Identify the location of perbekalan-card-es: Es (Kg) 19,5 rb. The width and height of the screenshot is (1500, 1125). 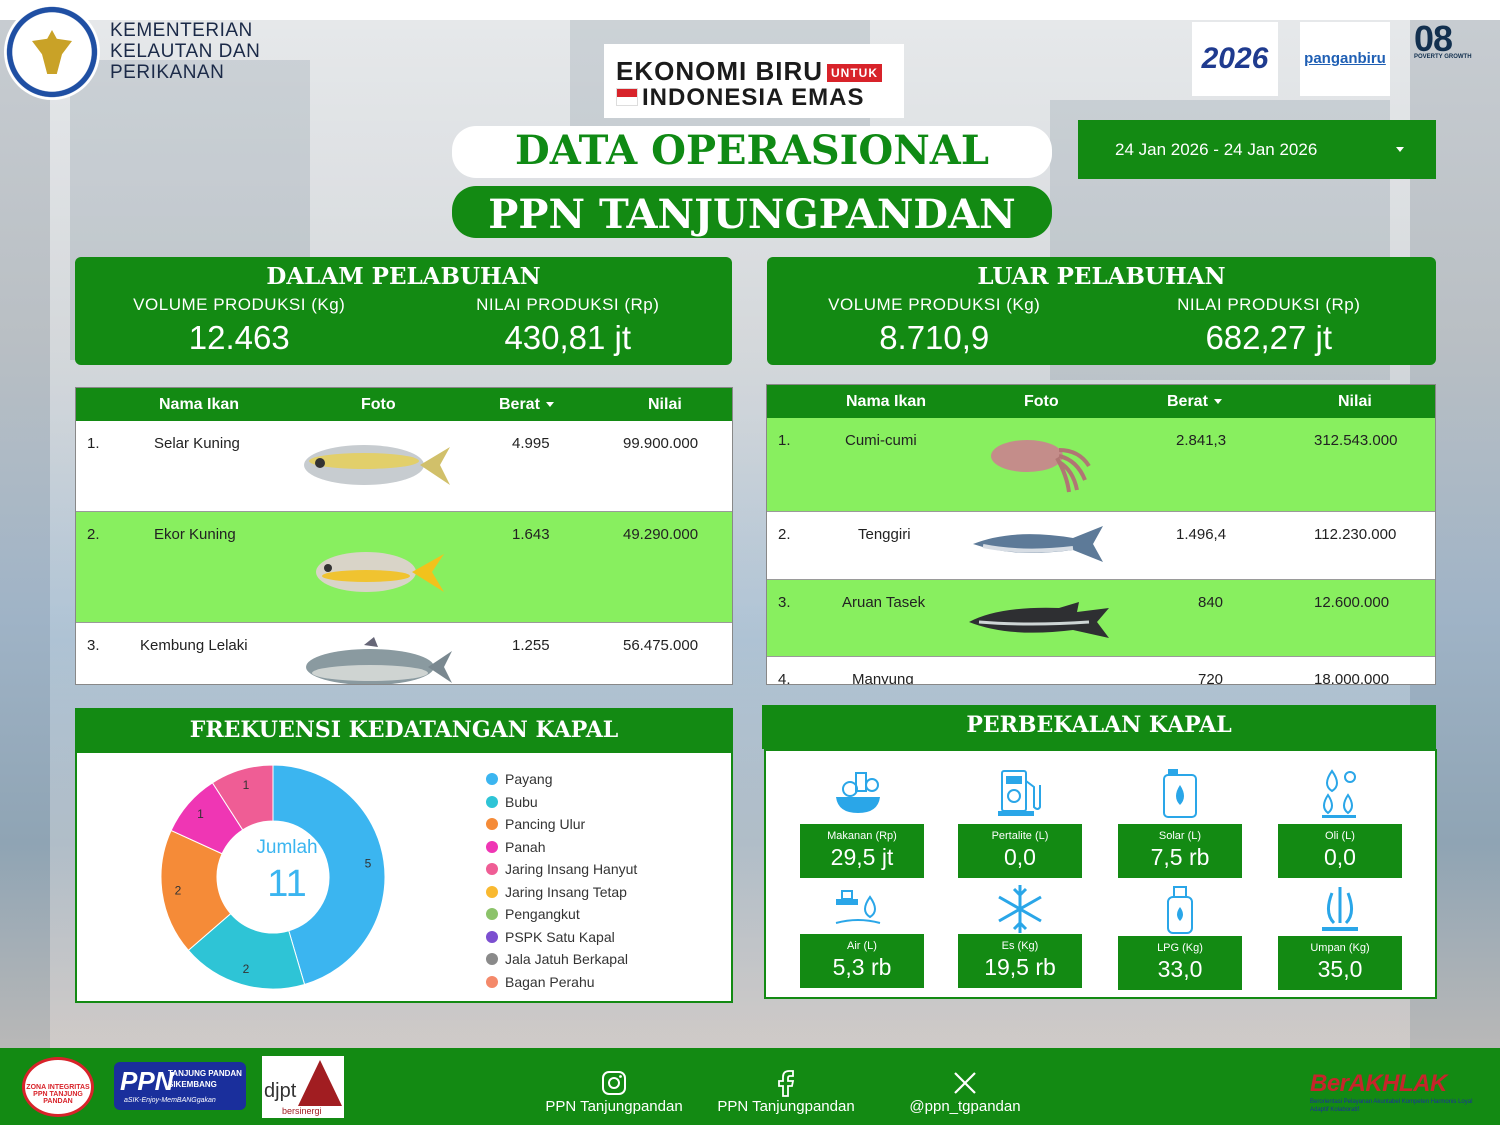
(1020, 961).